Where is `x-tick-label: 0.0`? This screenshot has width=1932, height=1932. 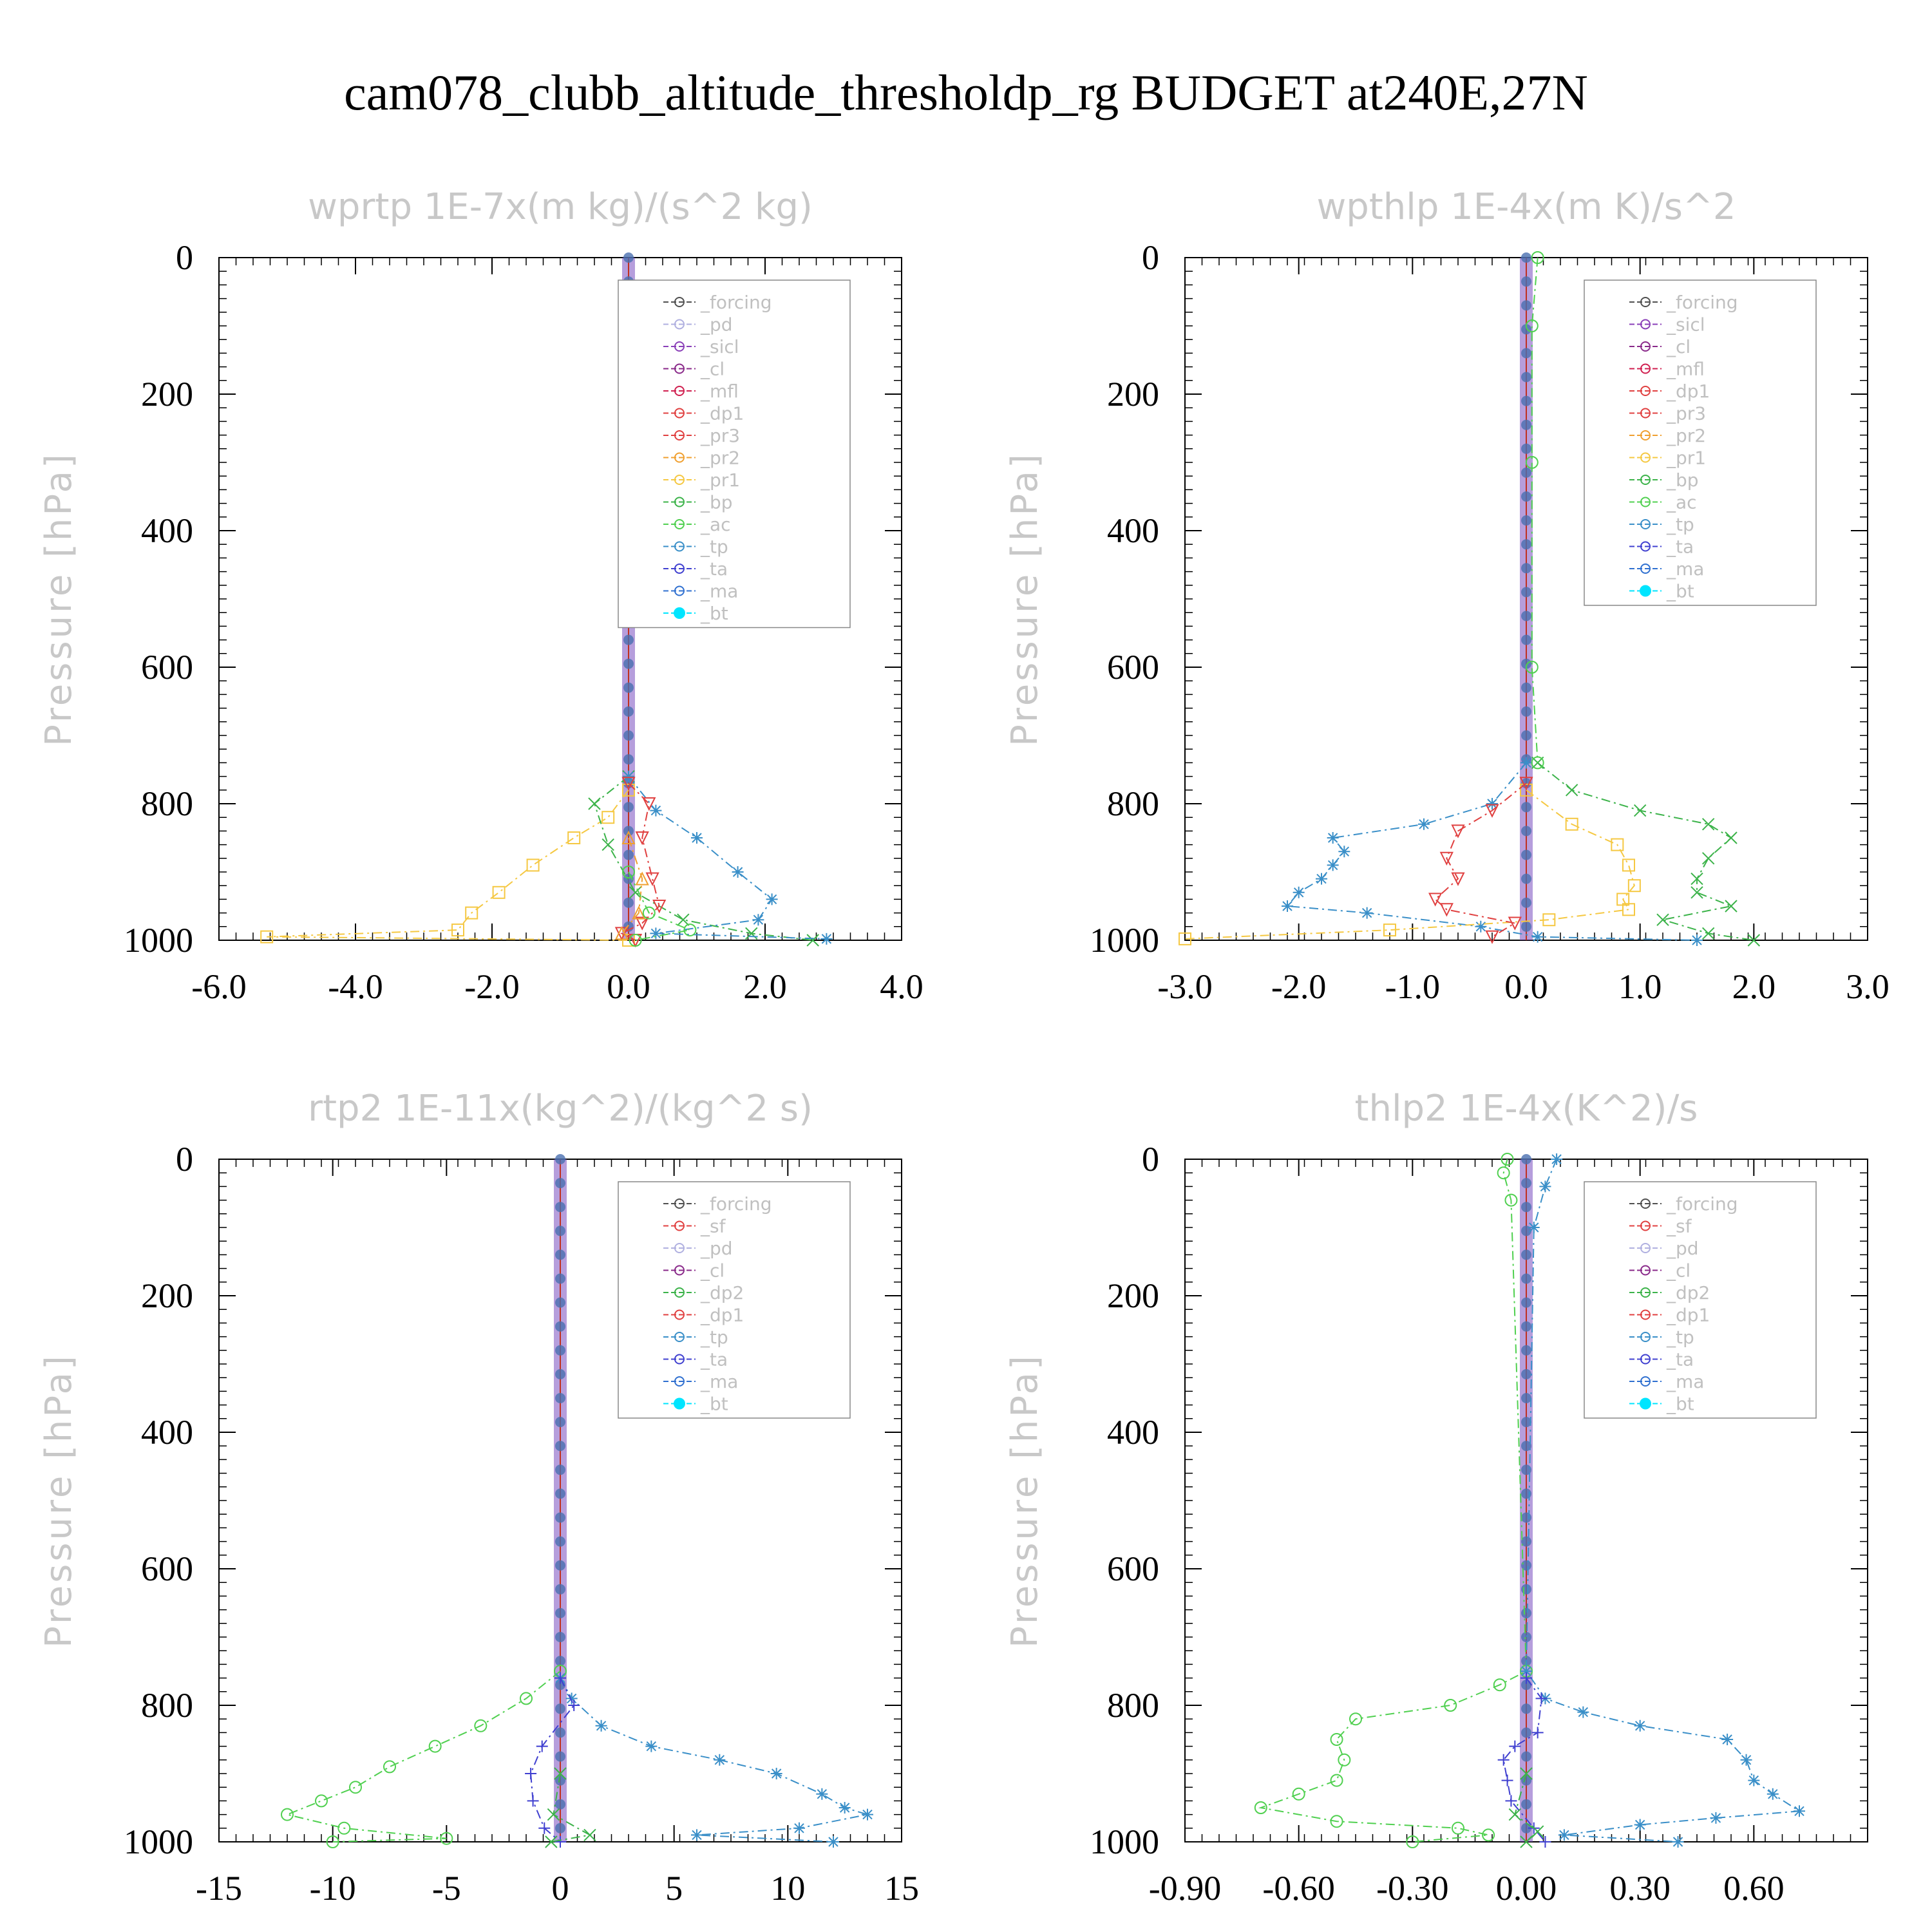 x-tick-label: 0.0 is located at coordinates (1526, 986).